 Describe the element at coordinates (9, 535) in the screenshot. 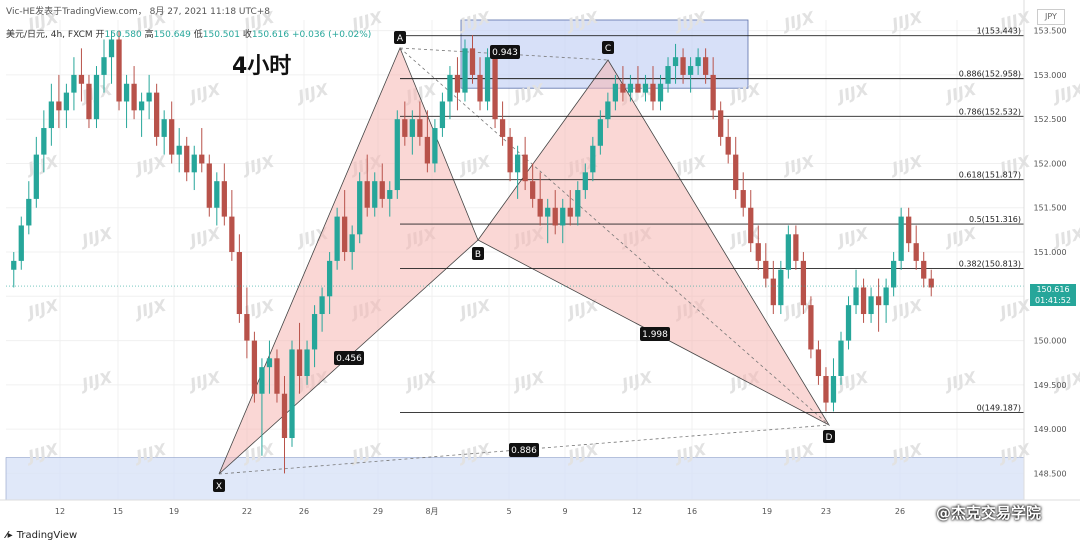

I see `tradingview-mark-icon: ⁄▸` at that location.